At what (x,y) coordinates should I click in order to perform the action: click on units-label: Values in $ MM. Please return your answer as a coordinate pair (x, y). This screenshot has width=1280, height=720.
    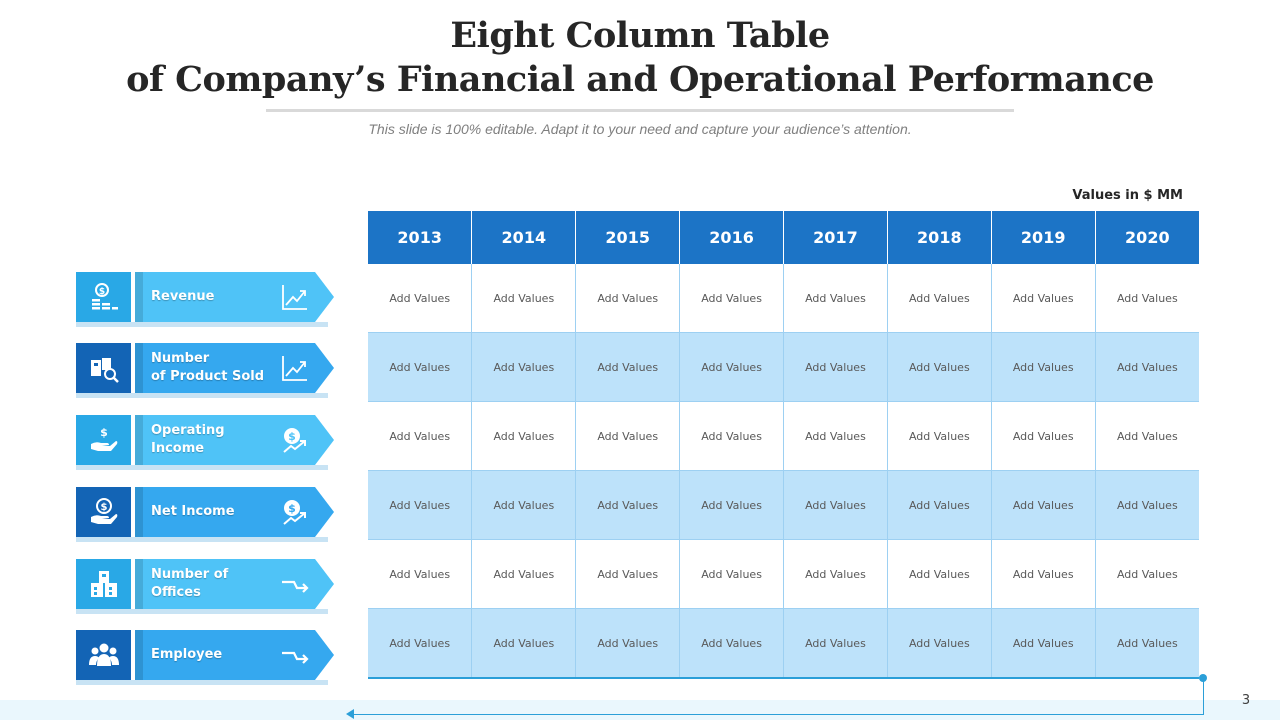
    Looking at the image, I should click on (1127, 195).